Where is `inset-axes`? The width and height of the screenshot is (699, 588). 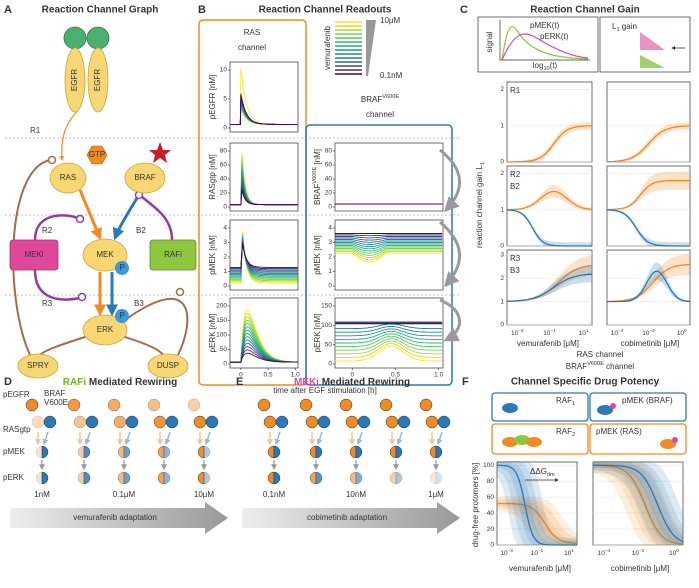 inset-axes is located at coordinates (544, 40).